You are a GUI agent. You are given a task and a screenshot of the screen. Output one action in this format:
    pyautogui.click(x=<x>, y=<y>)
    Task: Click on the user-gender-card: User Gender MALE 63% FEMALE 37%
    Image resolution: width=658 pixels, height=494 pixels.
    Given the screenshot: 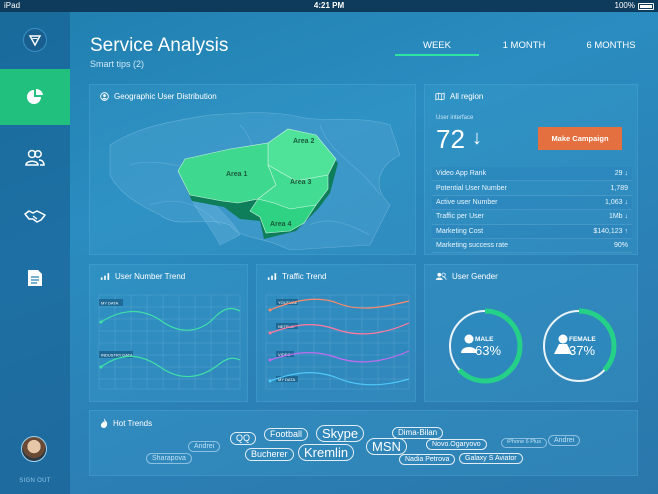 What is the action you would take?
    pyautogui.click(x=531, y=333)
    